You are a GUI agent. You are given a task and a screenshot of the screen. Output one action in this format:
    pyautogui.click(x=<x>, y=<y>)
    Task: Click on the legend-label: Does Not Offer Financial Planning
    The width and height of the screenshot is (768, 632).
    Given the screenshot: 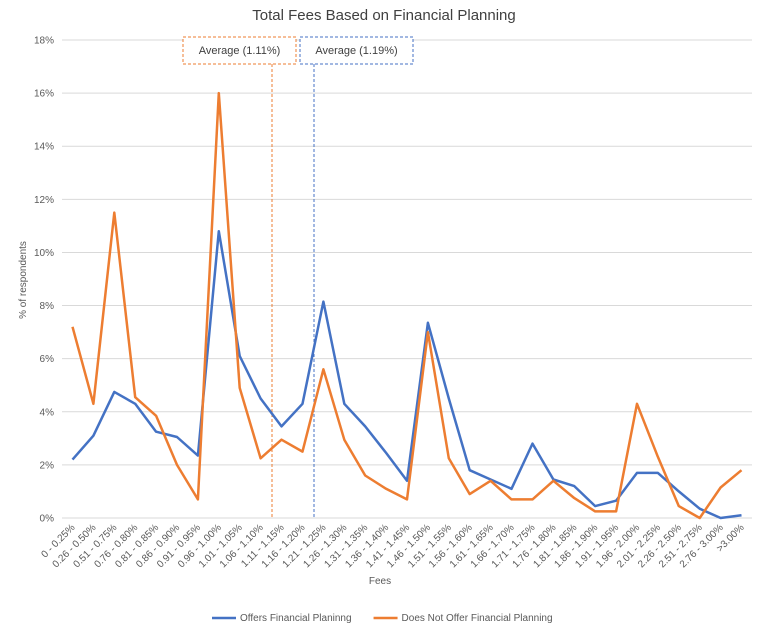 What is the action you would take?
    pyautogui.click(x=477, y=618)
    